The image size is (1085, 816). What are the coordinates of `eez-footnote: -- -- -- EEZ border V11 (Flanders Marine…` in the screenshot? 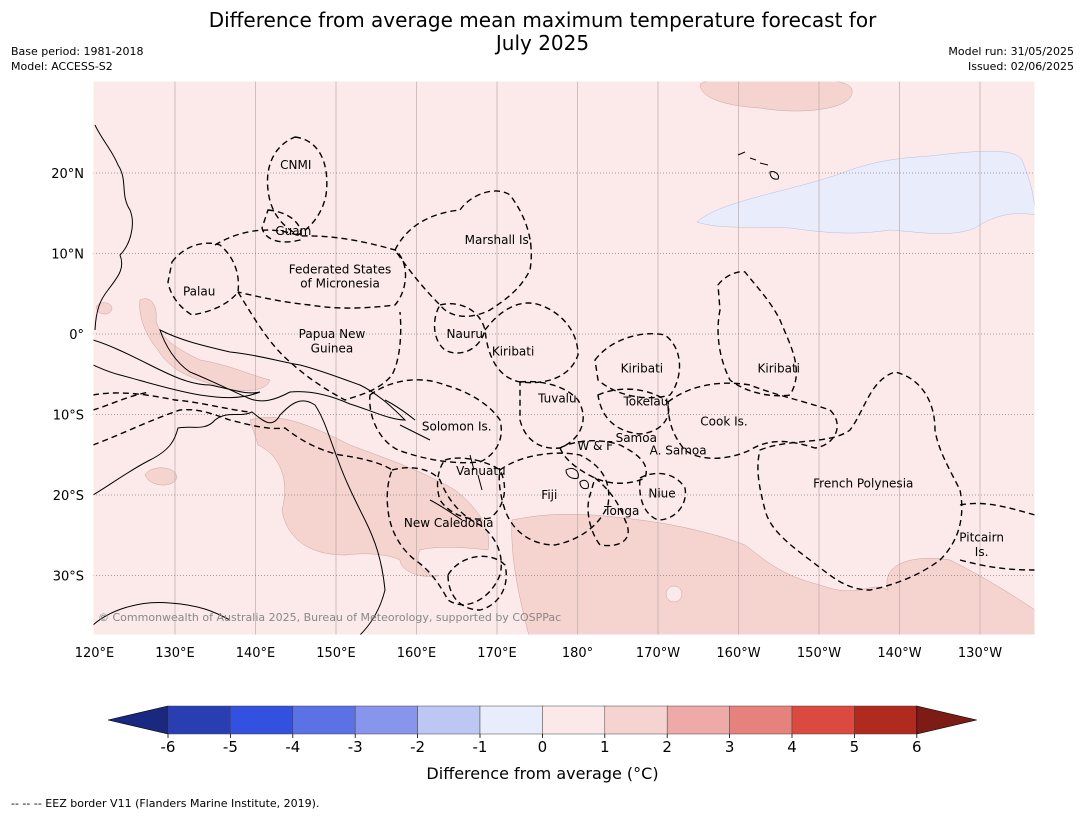 It's located at (165, 803).